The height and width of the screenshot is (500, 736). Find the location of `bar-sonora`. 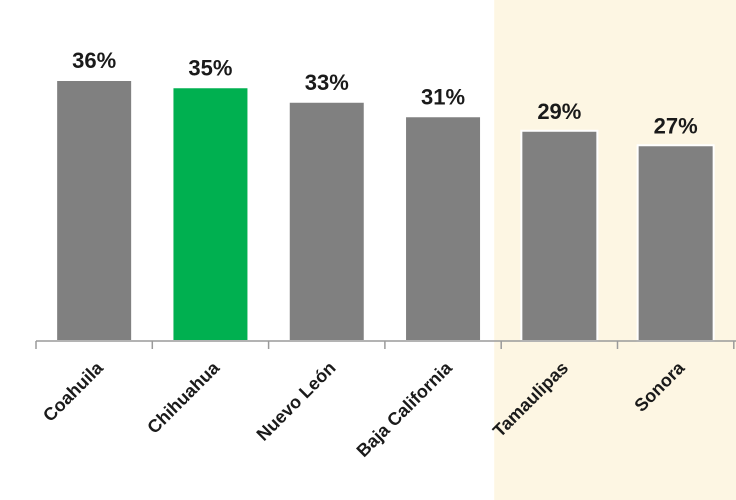

bar-sonora is located at coordinates (675, 243).